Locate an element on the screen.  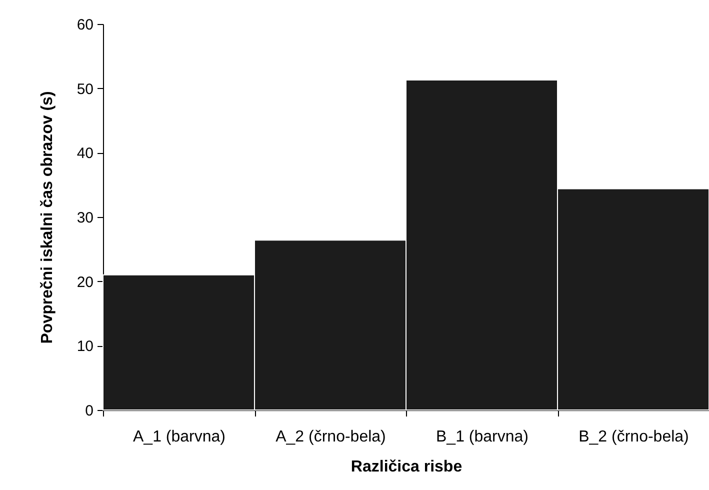
x-tick-label: A_1 (barvna) is located at coordinates (179, 437).